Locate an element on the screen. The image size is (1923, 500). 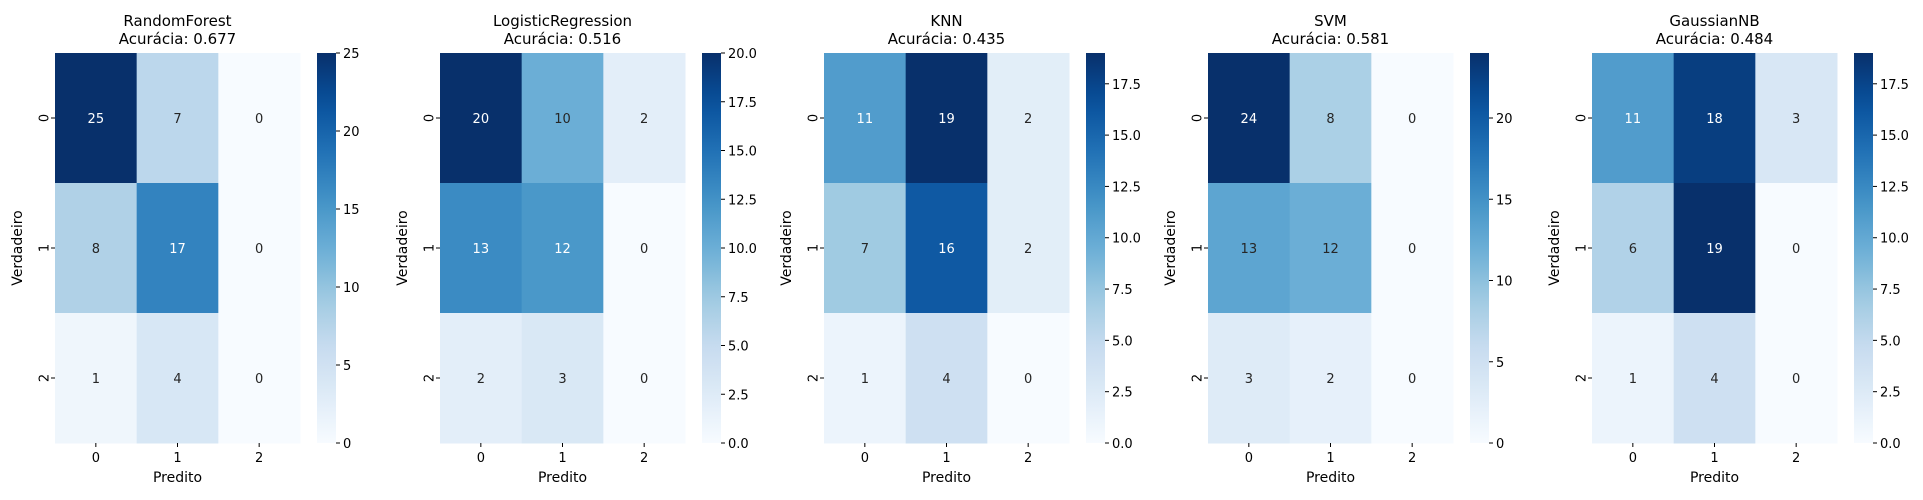
cell-value-r1-c0: 8 is located at coordinates (96, 249).